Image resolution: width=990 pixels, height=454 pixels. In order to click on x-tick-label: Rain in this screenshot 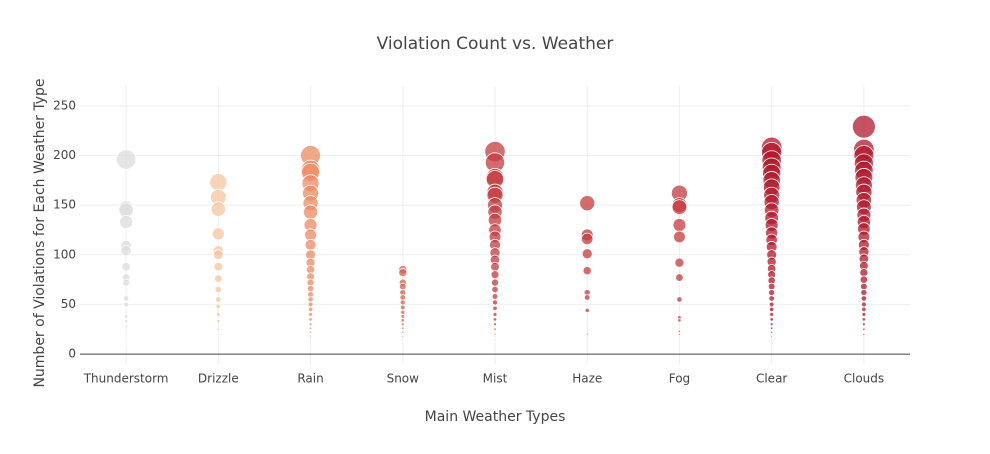, I will do `click(310, 379)`.